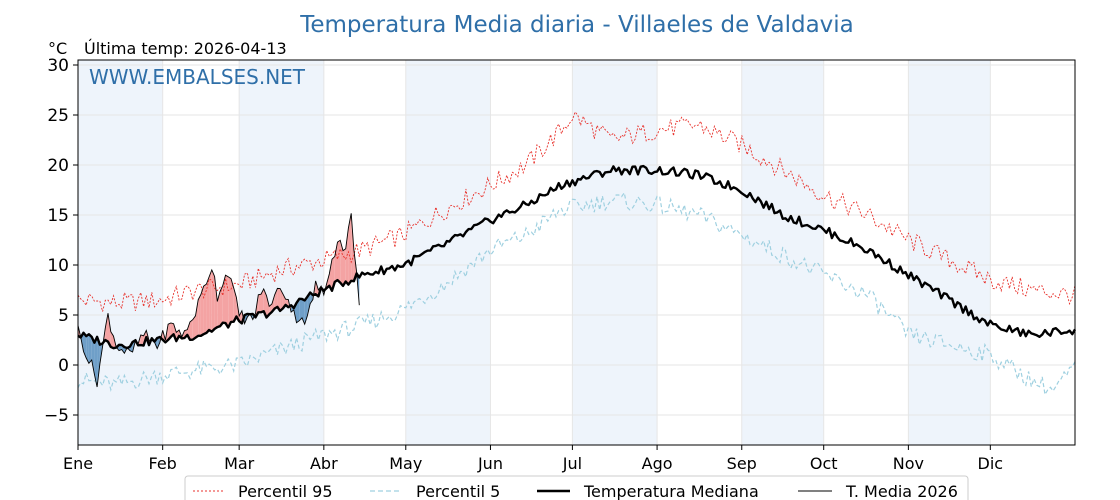  Describe the element at coordinates (458, 491) in the screenshot. I see `legend-label-p5: Percentil 5` at that location.